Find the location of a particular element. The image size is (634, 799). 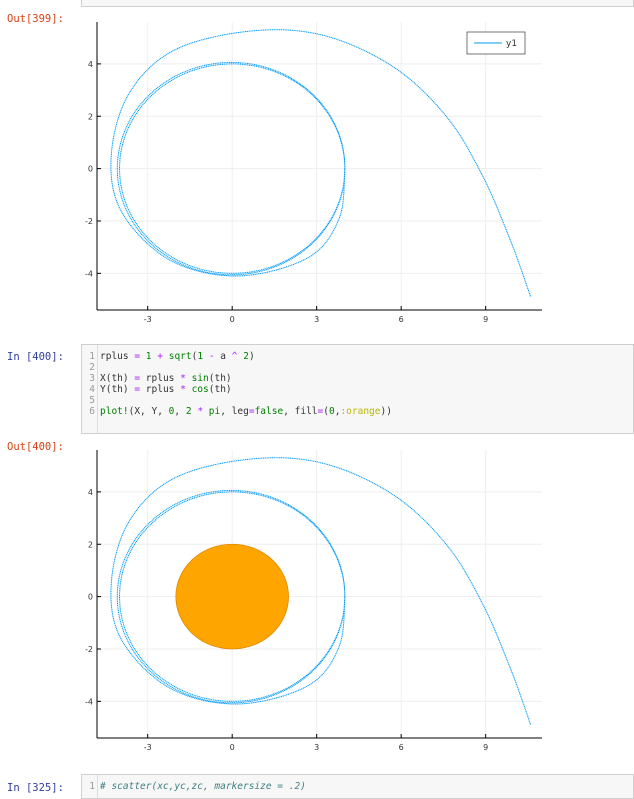

line-number: 2 is located at coordinates (92, 367).